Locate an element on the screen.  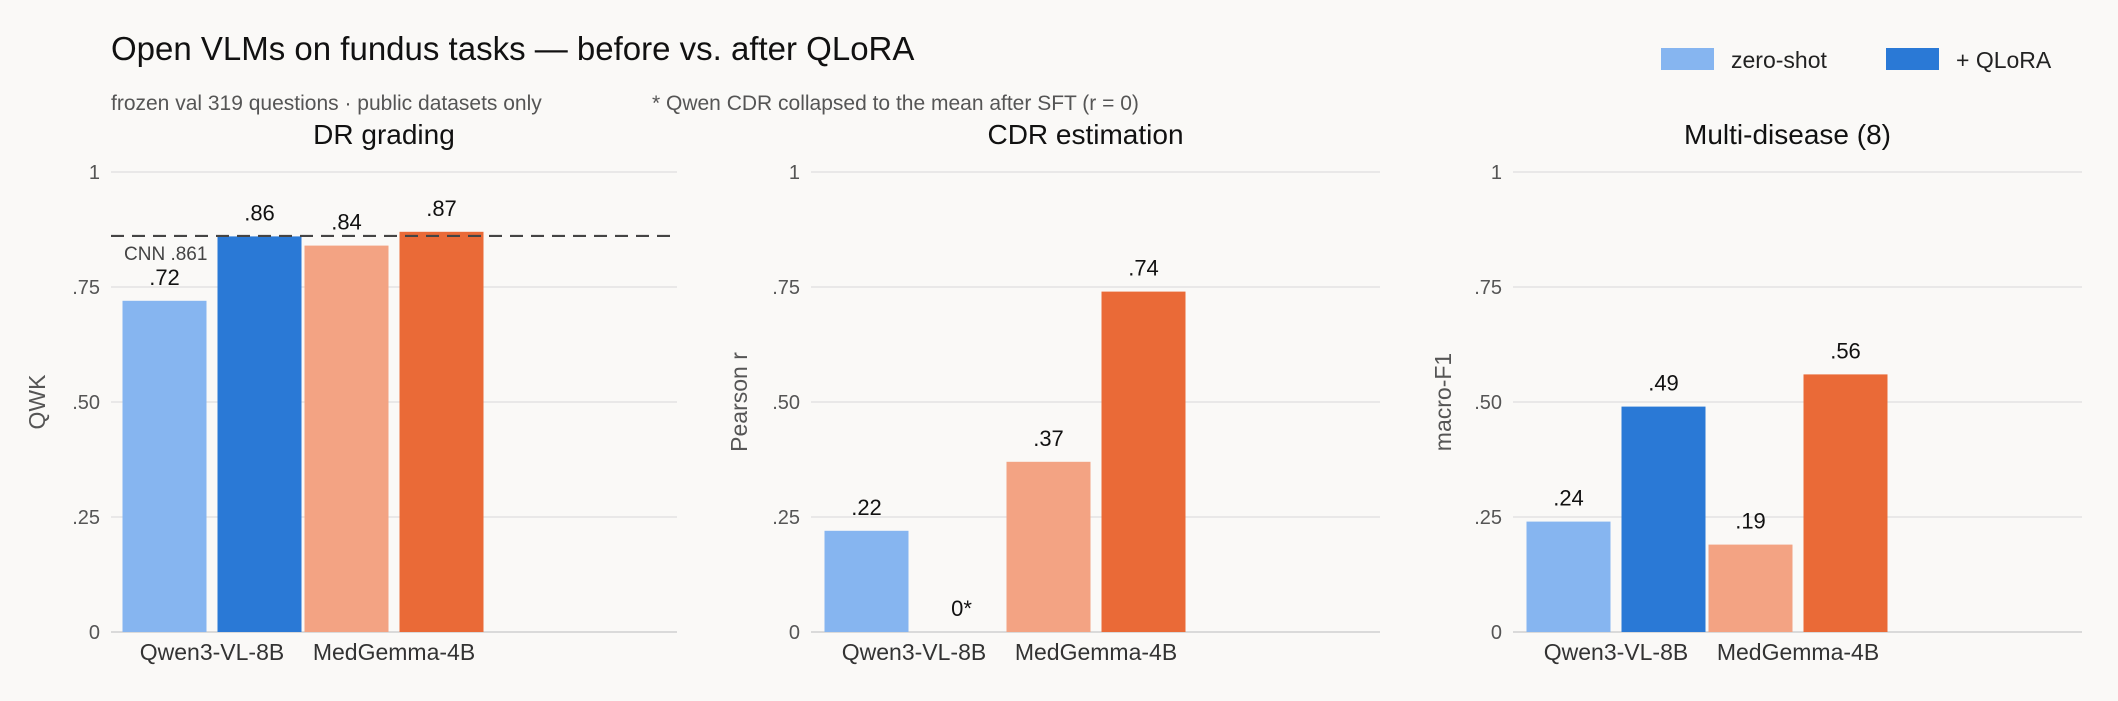
legend-swatch-zero-shot is located at coordinates (1687, 59).